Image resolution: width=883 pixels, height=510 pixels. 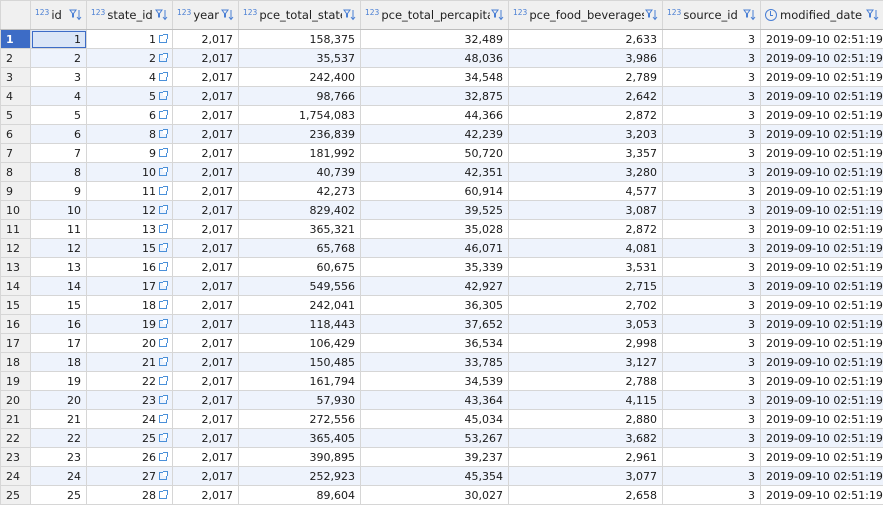 I want to click on cell-id: 4, so click(x=58, y=96).